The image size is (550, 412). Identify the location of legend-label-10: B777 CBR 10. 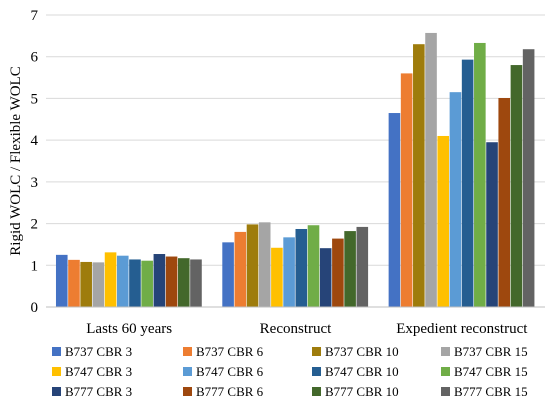
(362, 391).